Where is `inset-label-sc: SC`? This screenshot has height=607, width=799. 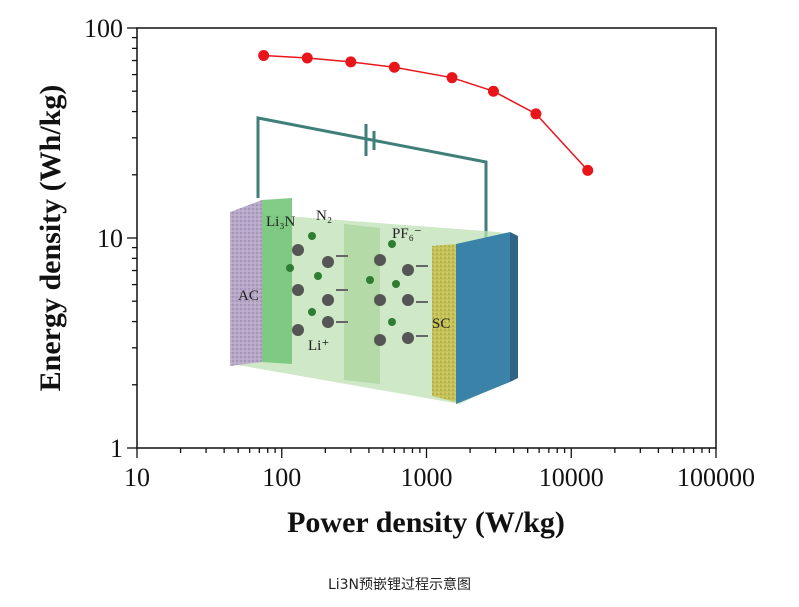
inset-label-sc: SC is located at coordinates (441, 324).